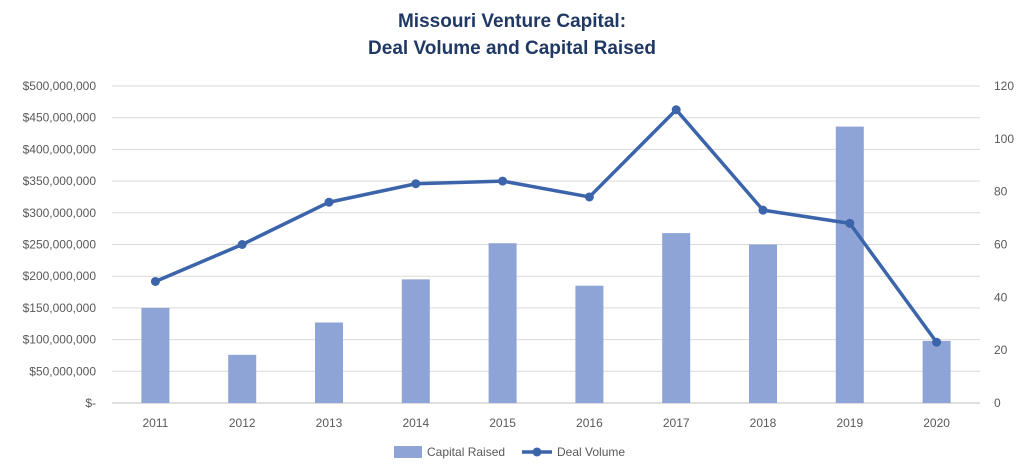 This screenshot has height=476, width=1024. What do you see at coordinates (537, 452) in the screenshot?
I see `legend-marker-deal-volume` at bounding box center [537, 452].